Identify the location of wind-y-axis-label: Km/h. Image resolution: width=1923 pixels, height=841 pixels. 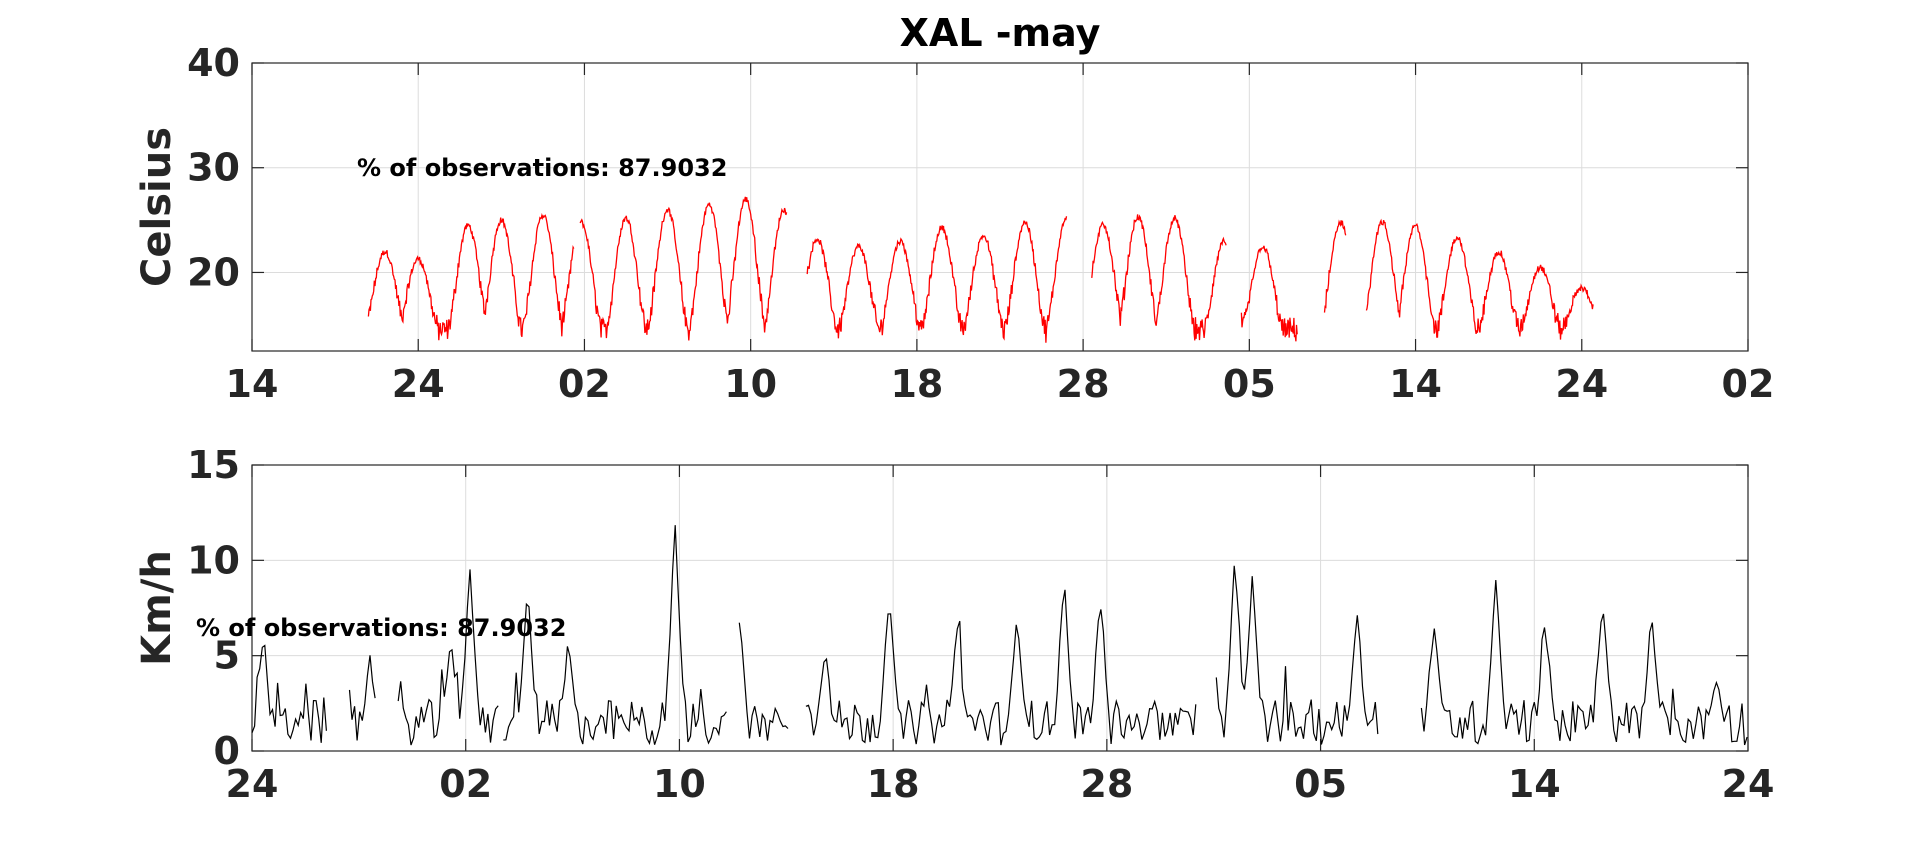
(157, 608).